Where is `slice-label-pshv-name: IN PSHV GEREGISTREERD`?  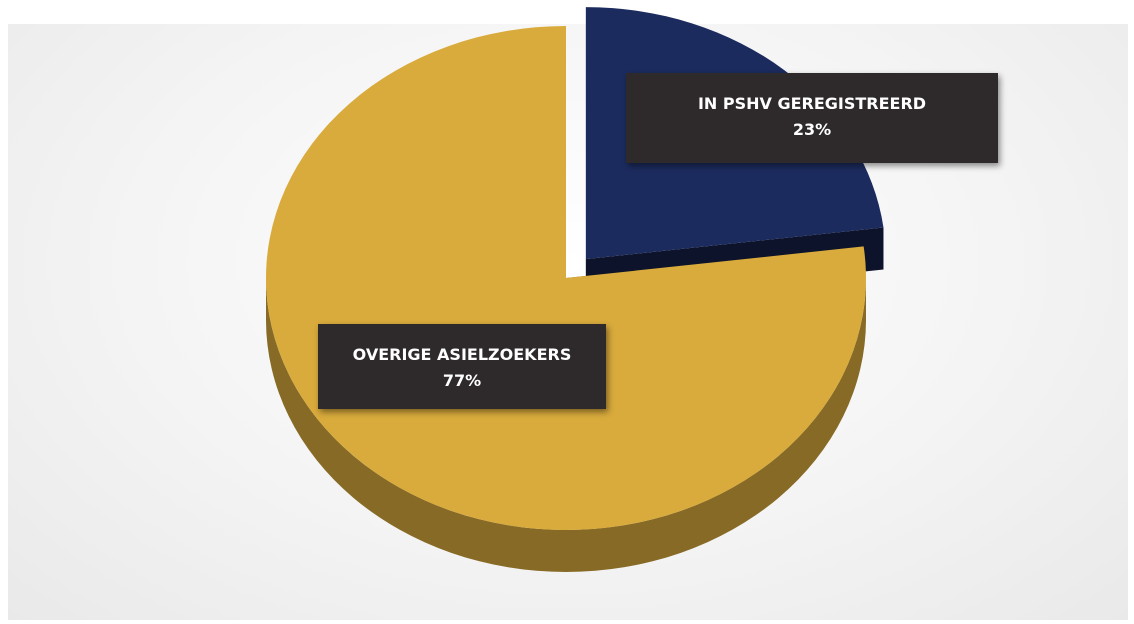 slice-label-pshv-name: IN PSHV GEREGISTREERD is located at coordinates (812, 103).